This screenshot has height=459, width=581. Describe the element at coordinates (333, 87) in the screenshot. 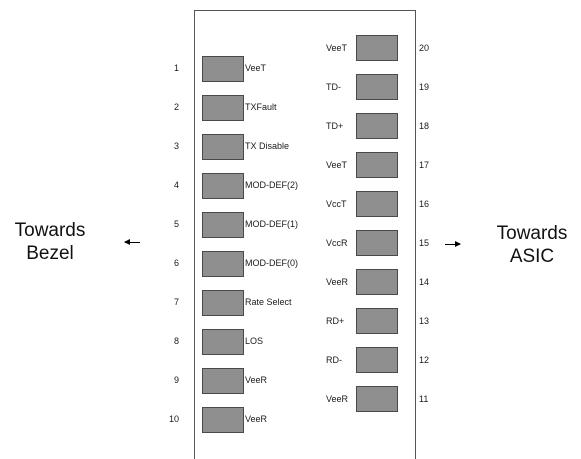

I see `right-pin-label: TD-` at that location.